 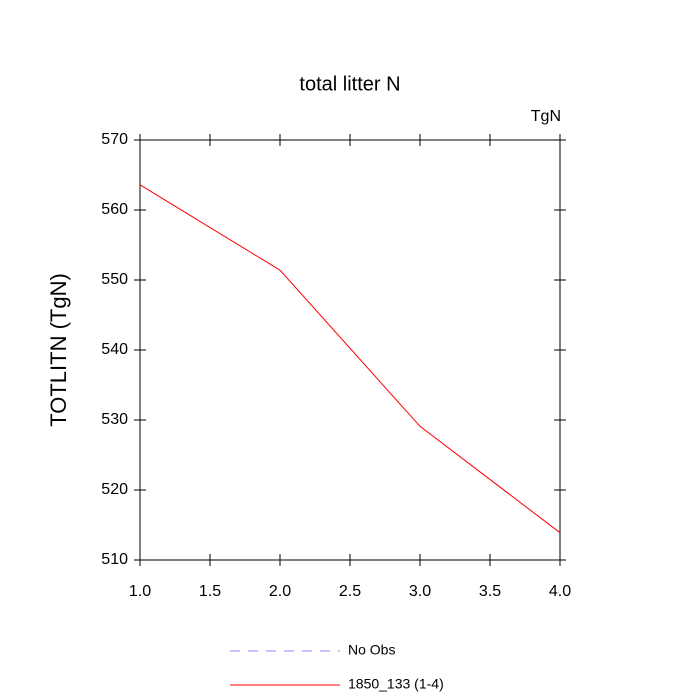 What do you see at coordinates (349, 84) in the screenshot?
I see `chart-title: total litter N` at bounding box center [349, 84].